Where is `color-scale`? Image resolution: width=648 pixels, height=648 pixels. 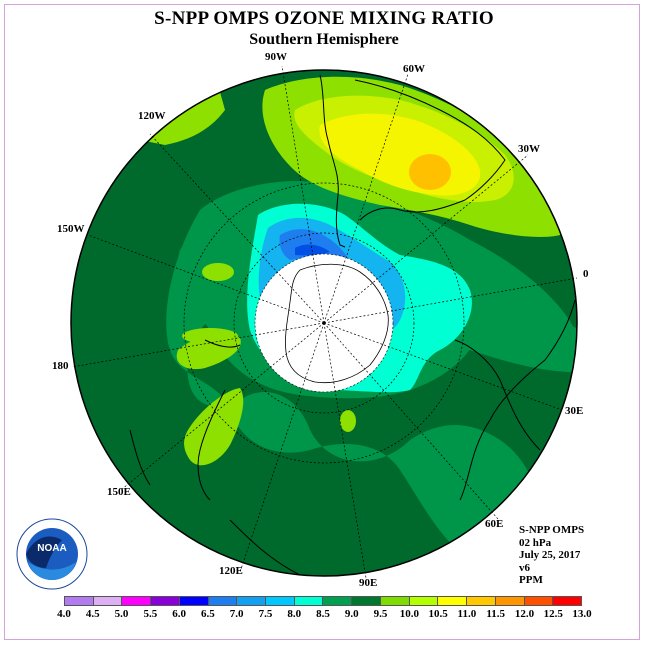
color-scale is located at coordinates (323, 601).